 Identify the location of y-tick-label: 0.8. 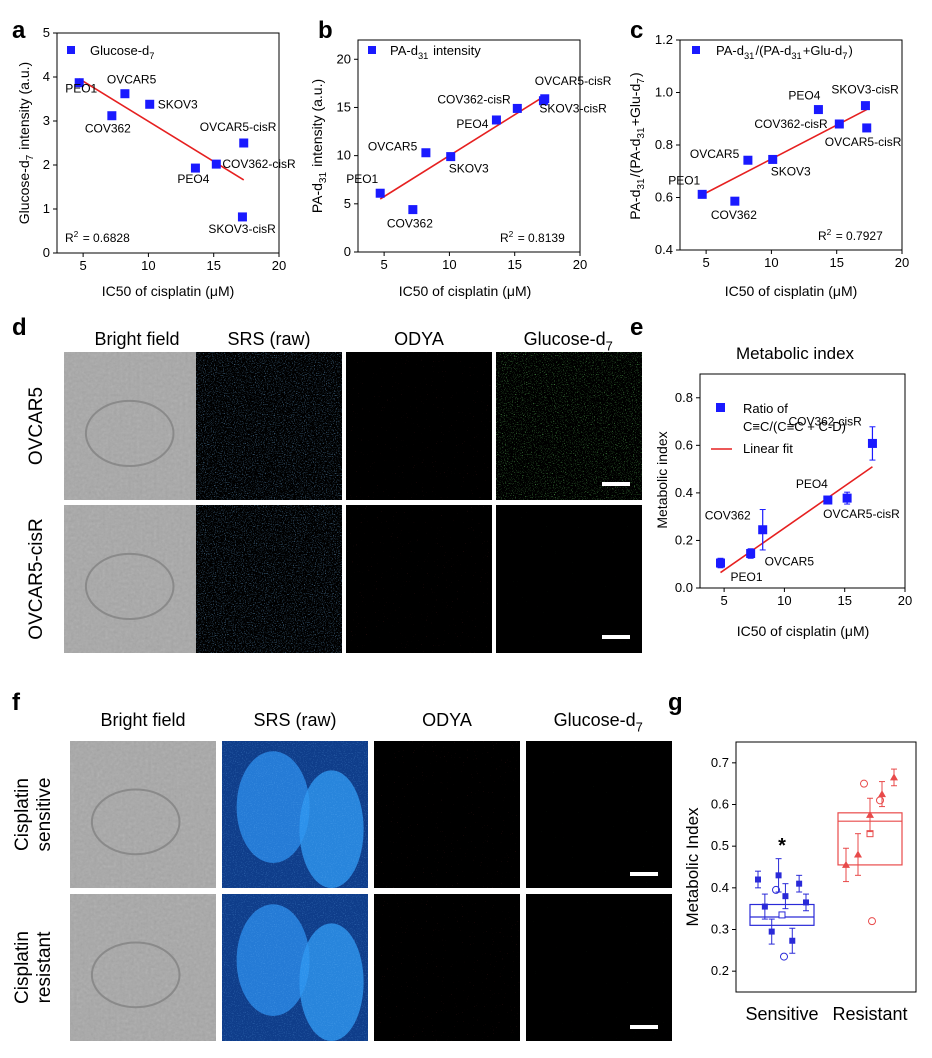
(684, 397).